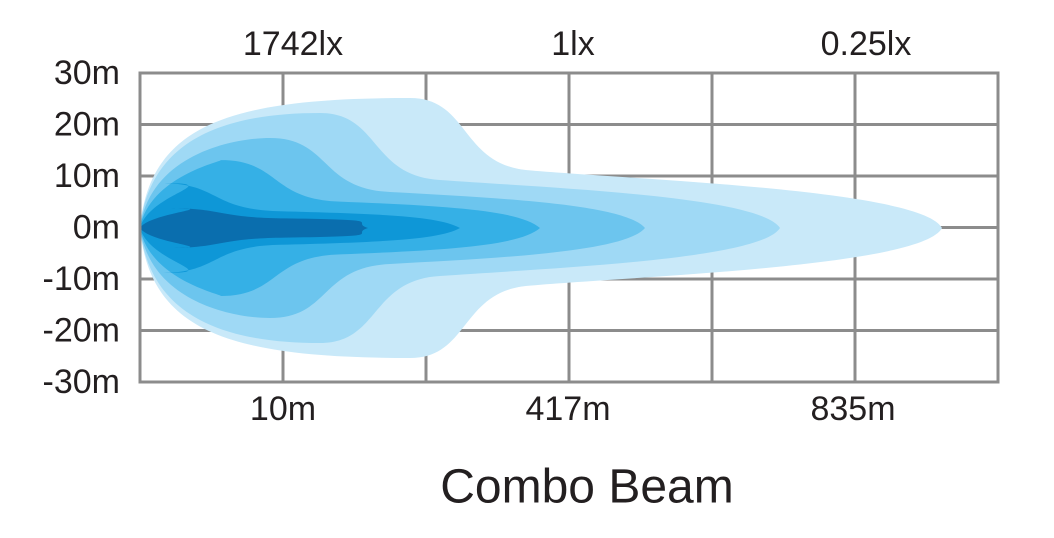 The height and width of the screenshot is (538, 1054). What do you see at coordinates (81, 279) in the screenshot?
I see `y-label: -10m` at bounding box center [81, 279].